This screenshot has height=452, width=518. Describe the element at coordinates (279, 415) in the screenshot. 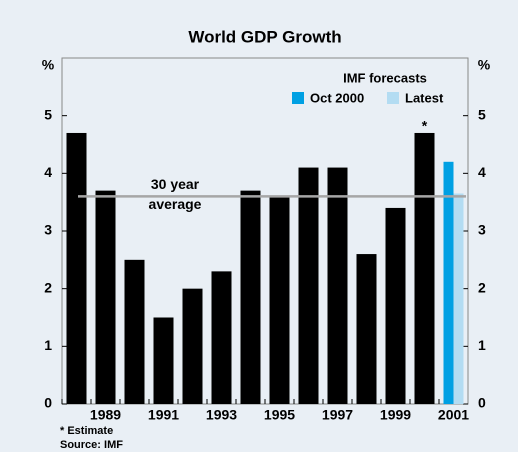

I see `x-tick-label: 1995` at that location.